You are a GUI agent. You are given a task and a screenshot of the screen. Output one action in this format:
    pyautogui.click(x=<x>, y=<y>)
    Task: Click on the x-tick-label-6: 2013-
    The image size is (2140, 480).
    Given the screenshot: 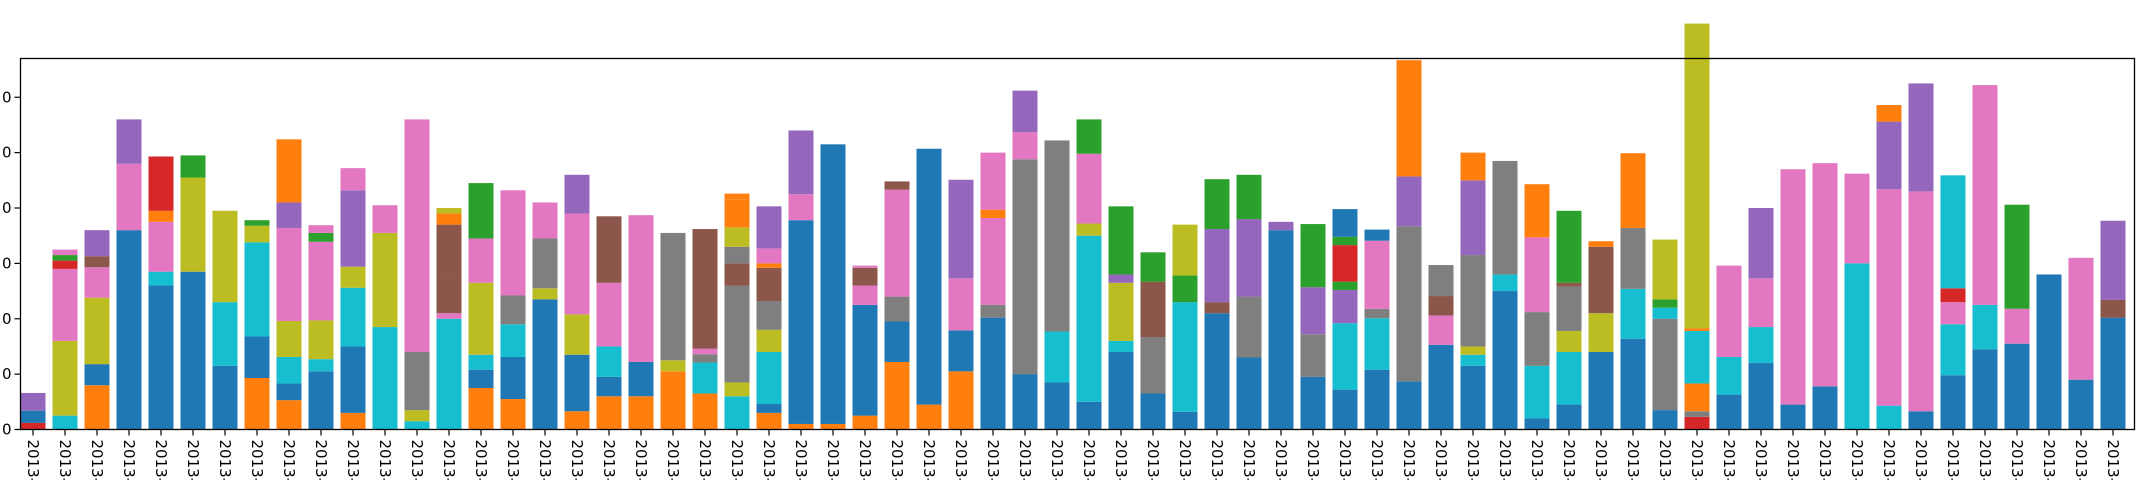 What is the action you would take?
    pyautogui.click(x=225, y=460)
    